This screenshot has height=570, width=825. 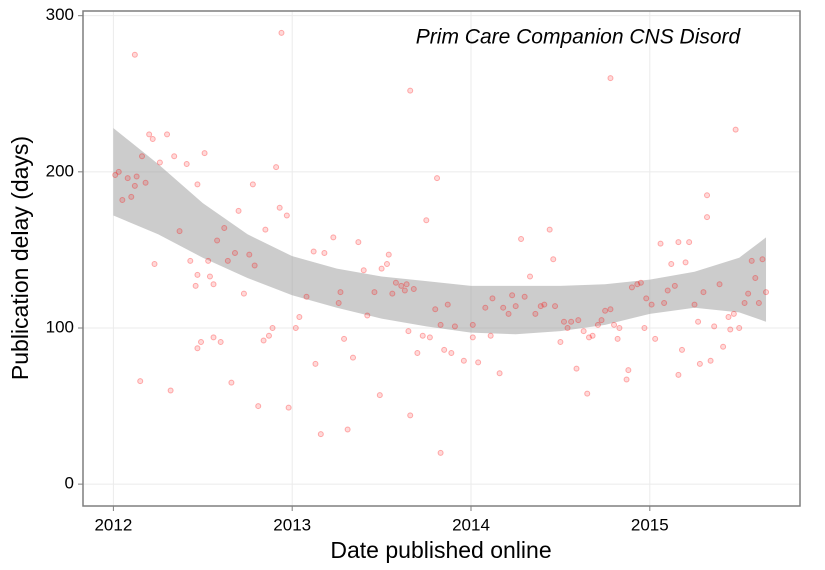 What do you see at coordinates (471, 524) in the screenshot?
I see `x-tick-label: 2014` at bounding box center [471, 524].